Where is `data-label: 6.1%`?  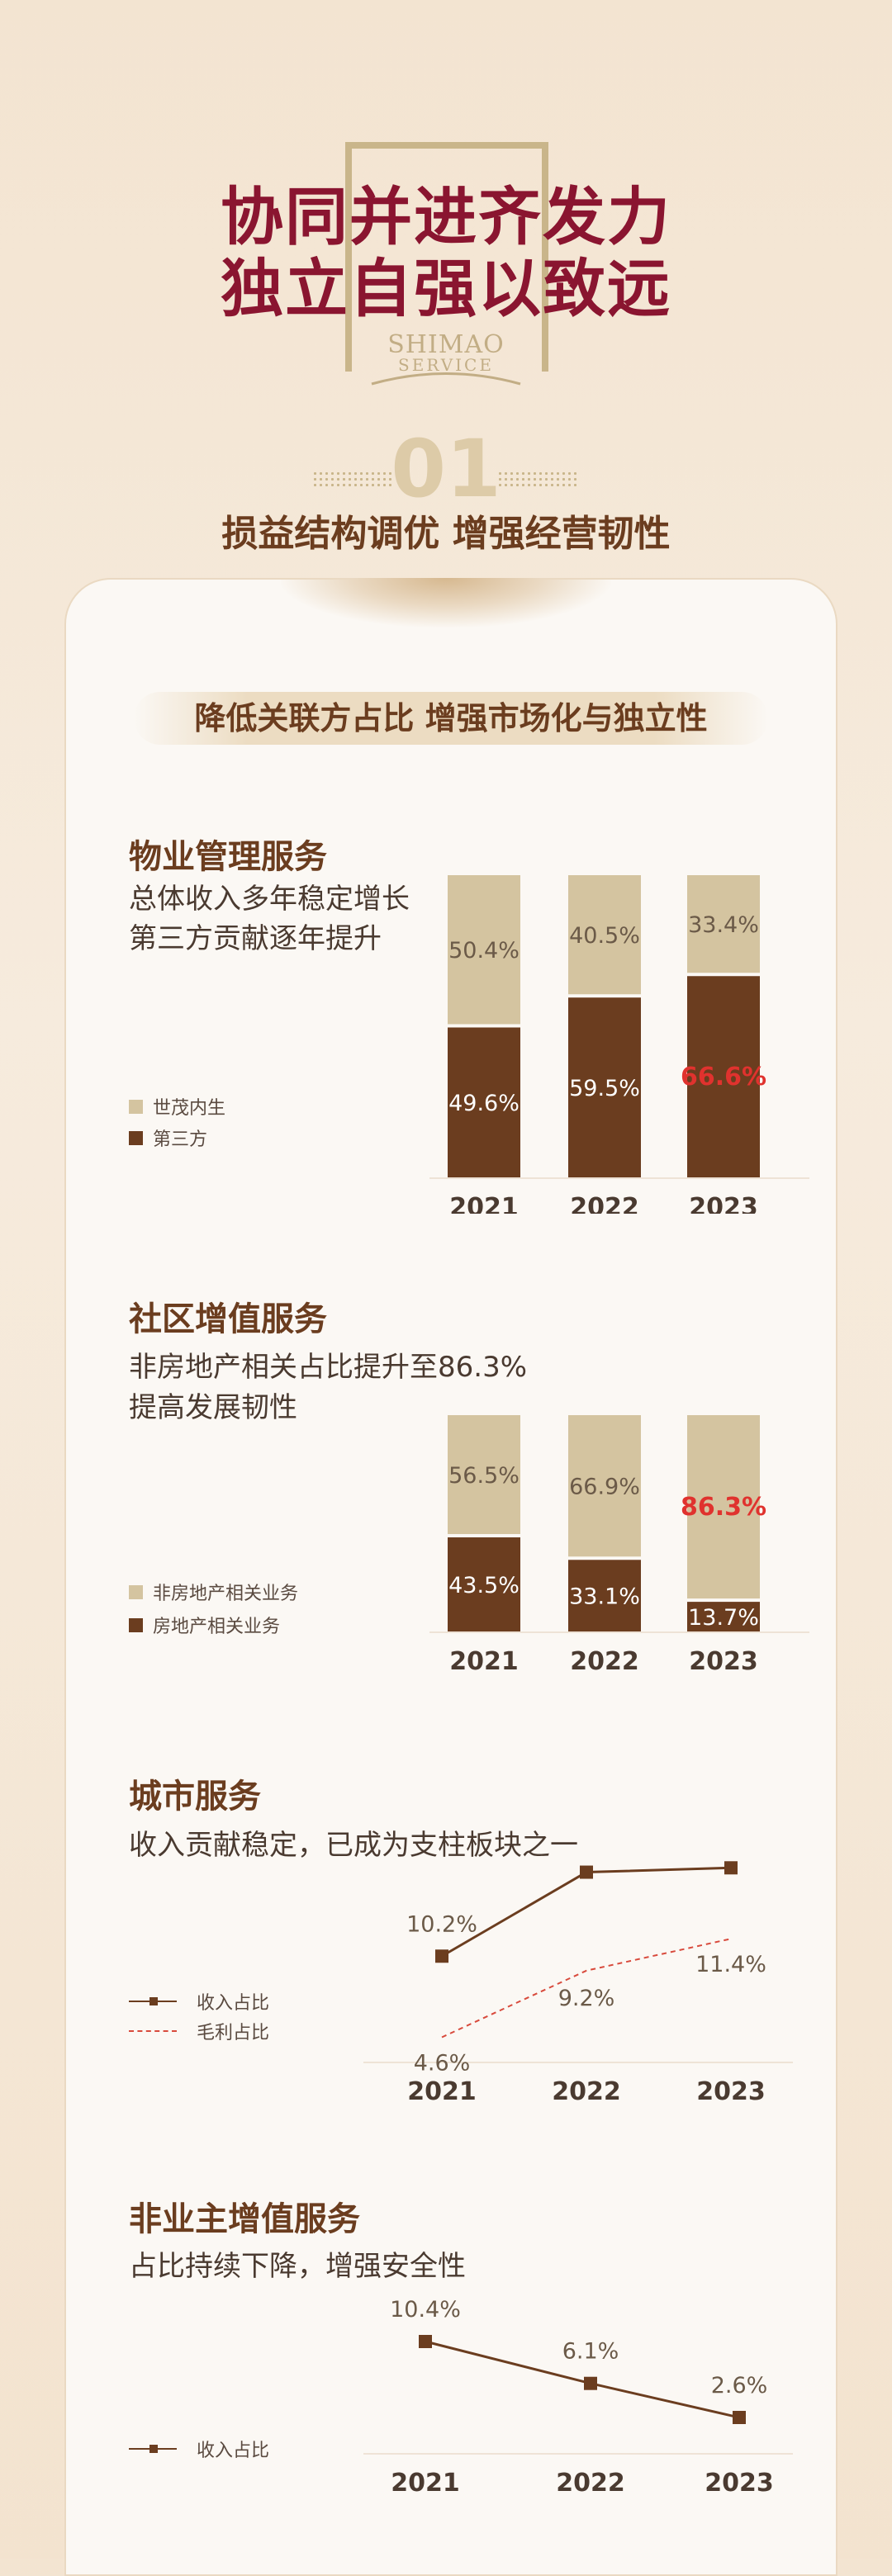
data-label: 6.1% is located at coordinates (590, 2352).